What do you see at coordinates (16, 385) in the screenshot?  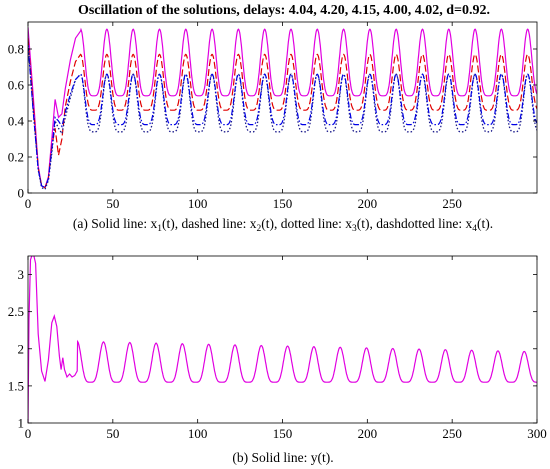 I see `y-tick-label: 1.5` at bounding box center [16, 385].